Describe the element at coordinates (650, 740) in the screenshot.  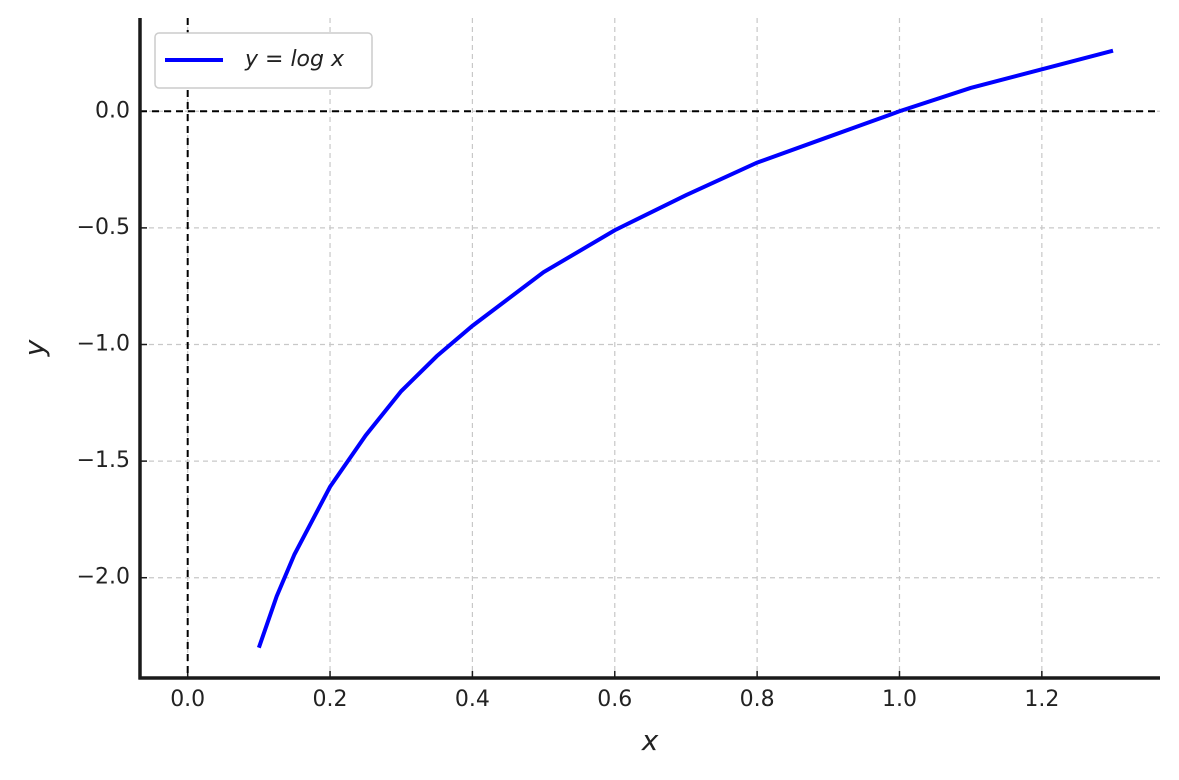
I see `x-axis-label: x` at that location.